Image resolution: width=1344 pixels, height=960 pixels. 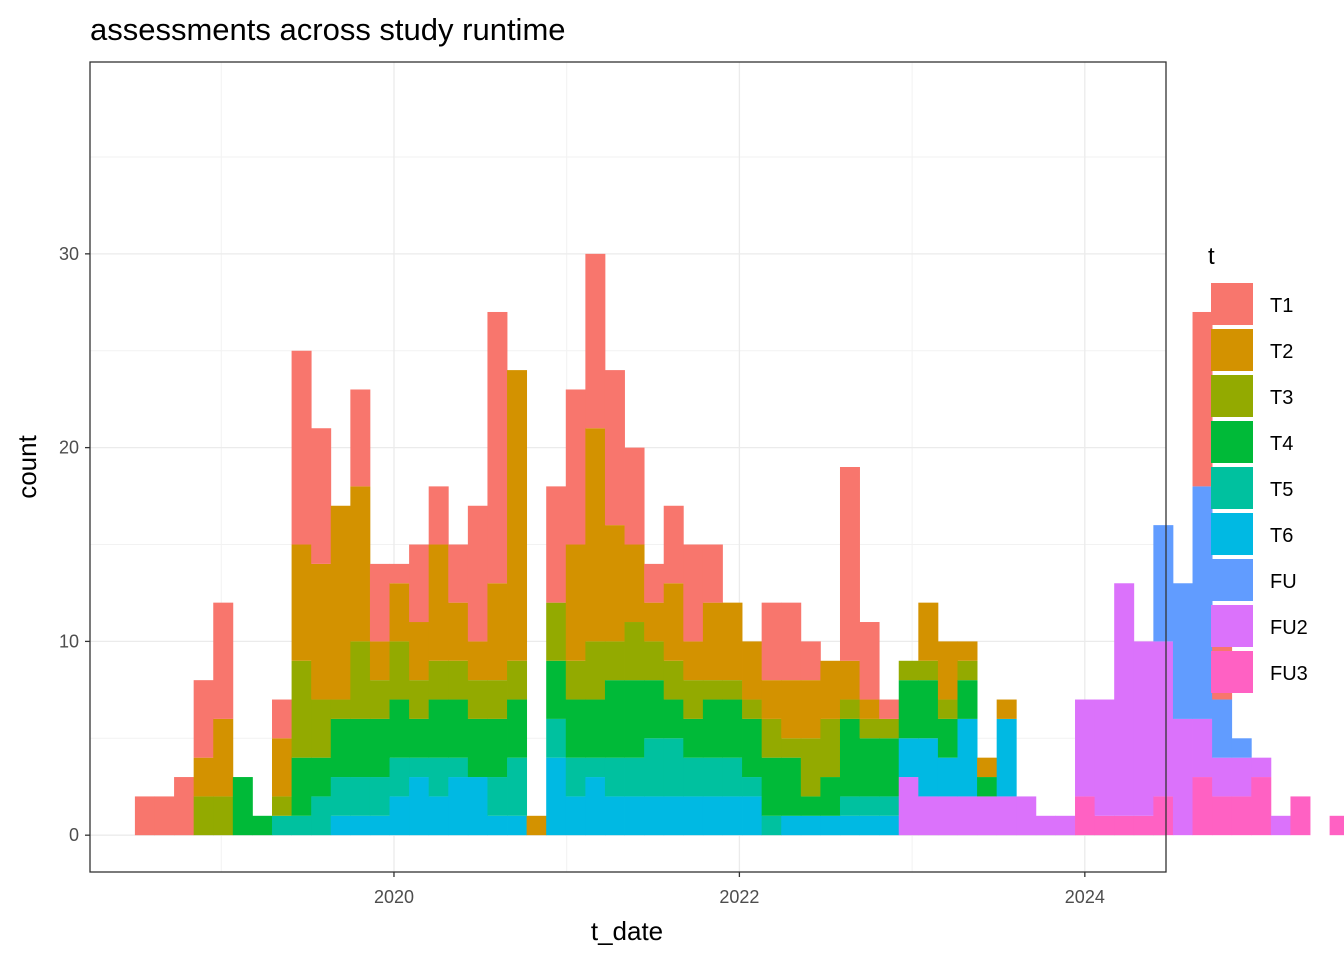 I want to click on legend-key-t3, so click(x=1232, y=396).